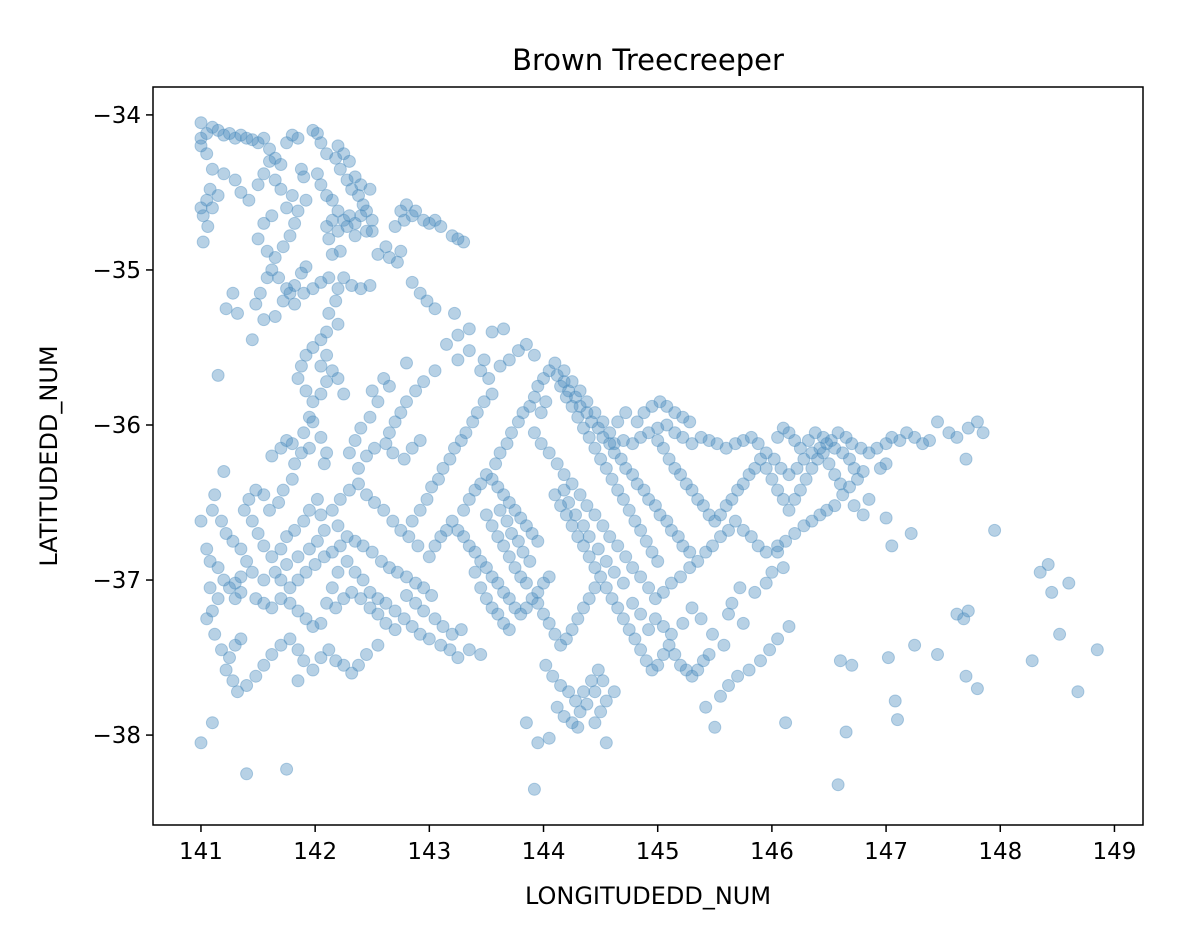 The image size is (1200, 926). I want to click on y-tick-label: −37, so click(116, 581).